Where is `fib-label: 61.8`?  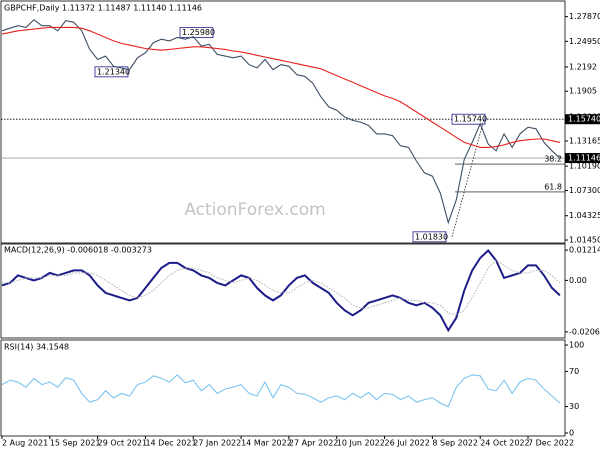 fib-label: 61.8 is located at coordinates (553, 186).